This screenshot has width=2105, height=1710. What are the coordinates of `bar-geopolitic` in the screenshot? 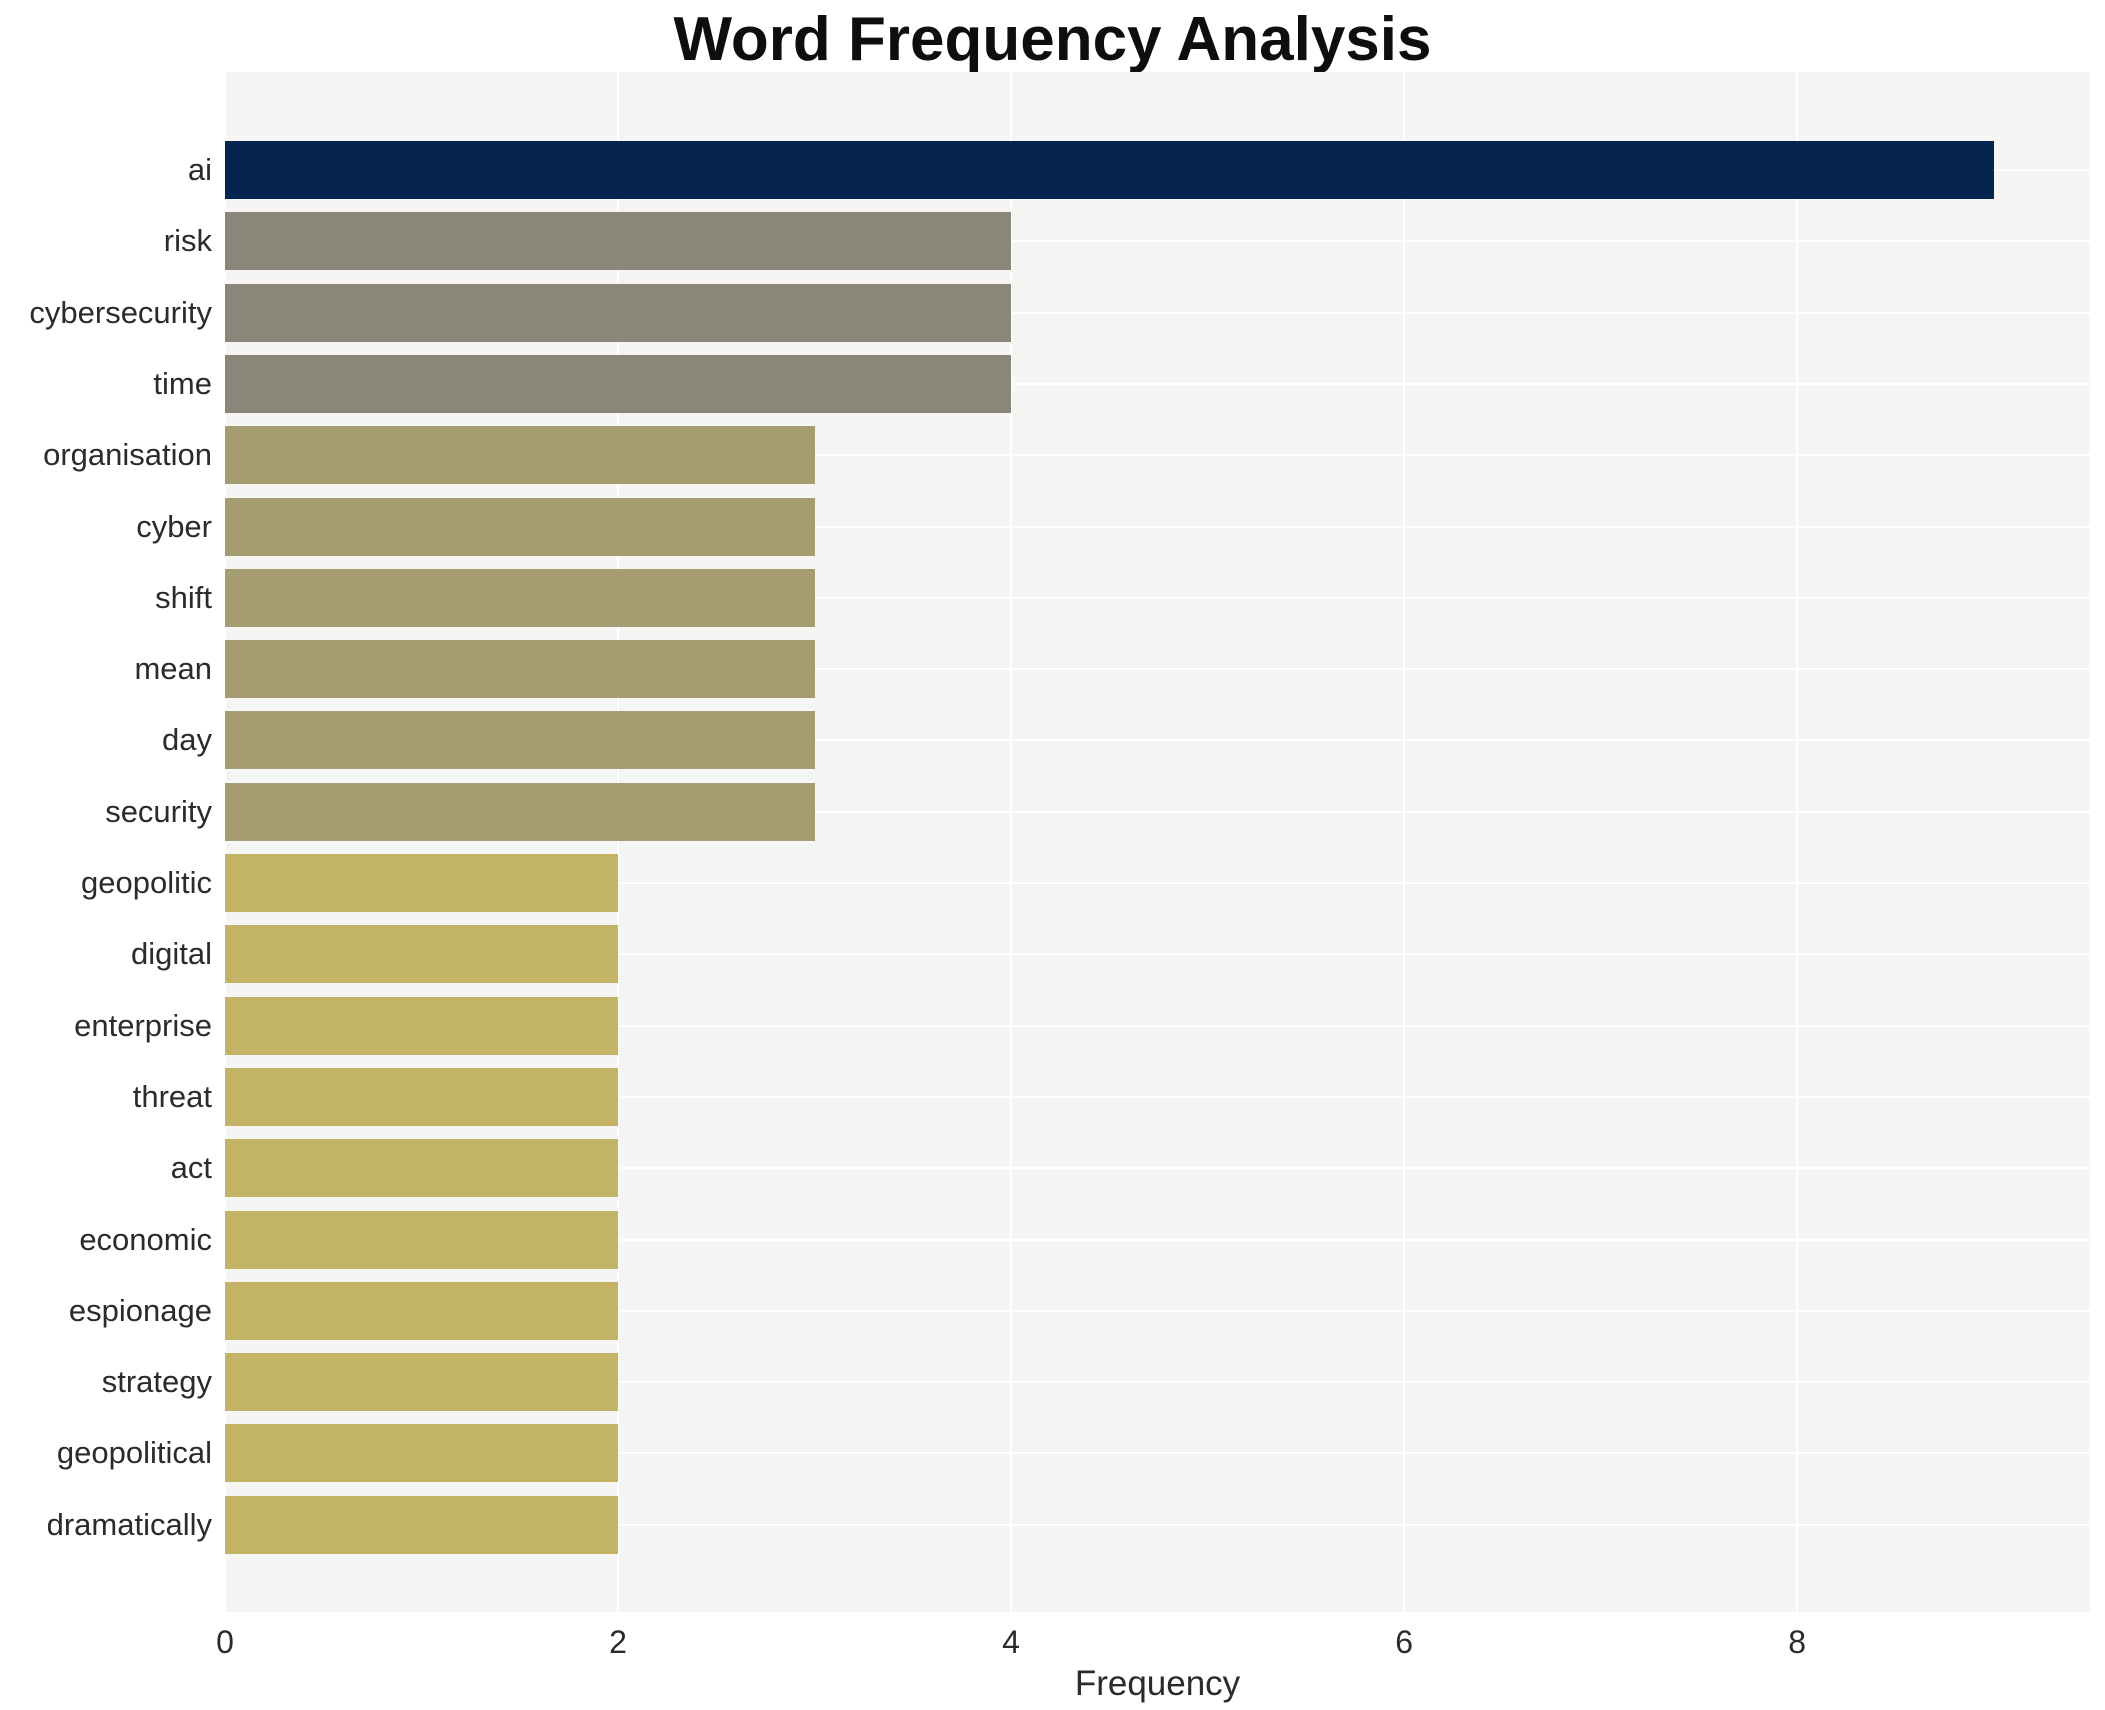 It's located at (422, 883).